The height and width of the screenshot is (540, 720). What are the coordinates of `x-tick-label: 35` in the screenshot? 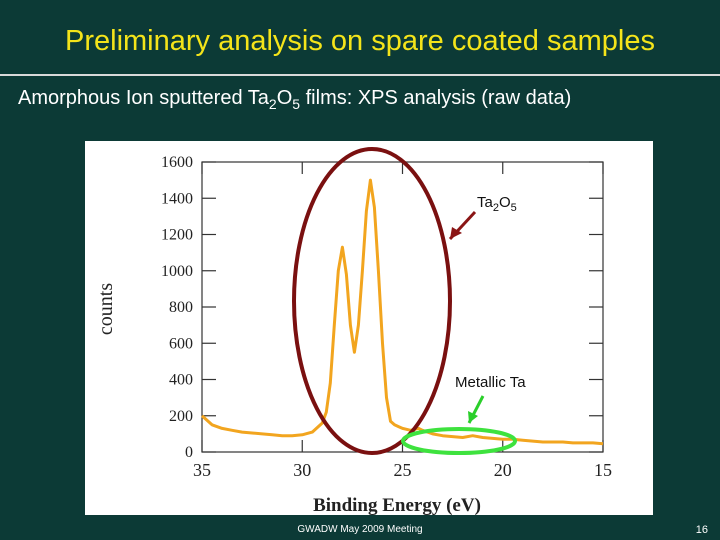 It's located at (202, 470).